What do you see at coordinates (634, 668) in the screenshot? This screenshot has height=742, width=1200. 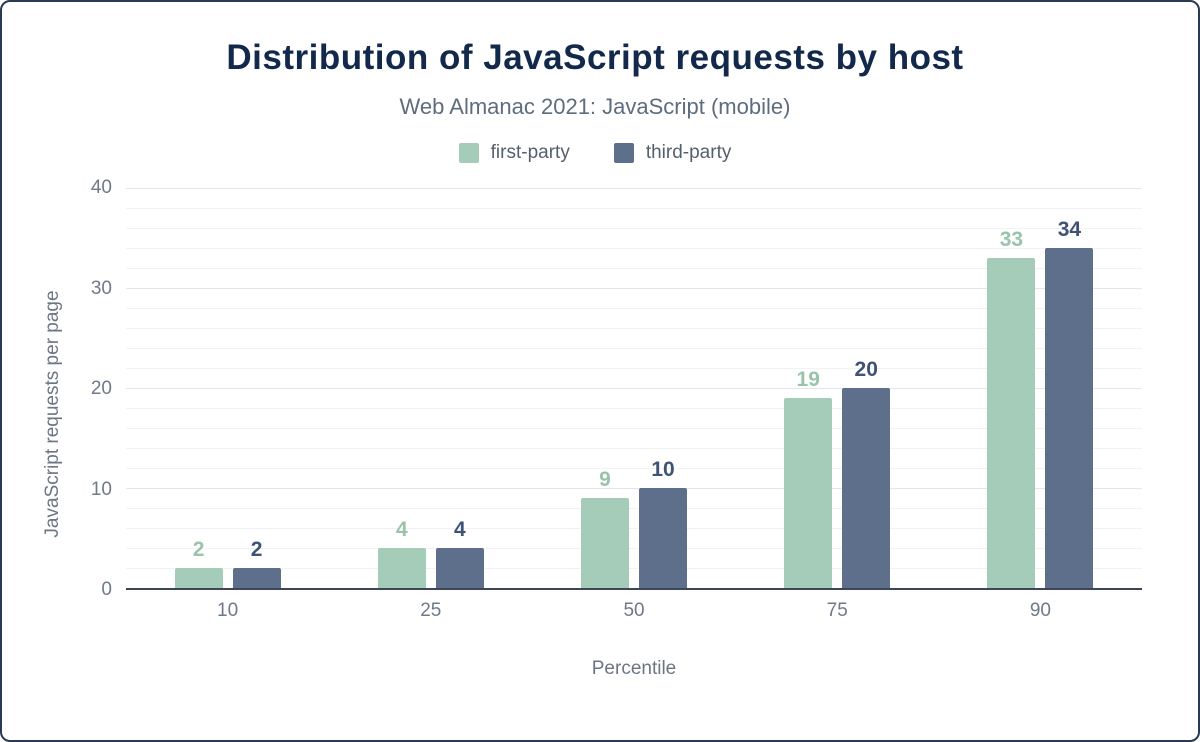 I see `x-axis-title: Percentile` at bounding box center [634, 668].